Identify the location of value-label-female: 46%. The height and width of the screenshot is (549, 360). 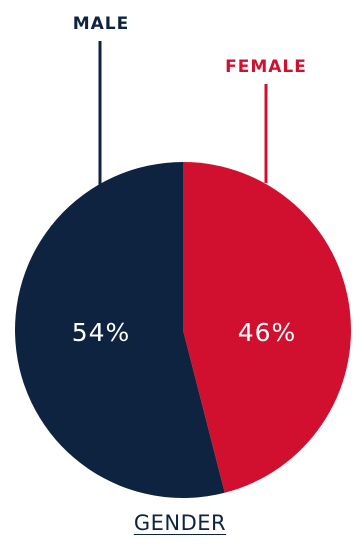
(267, 332).